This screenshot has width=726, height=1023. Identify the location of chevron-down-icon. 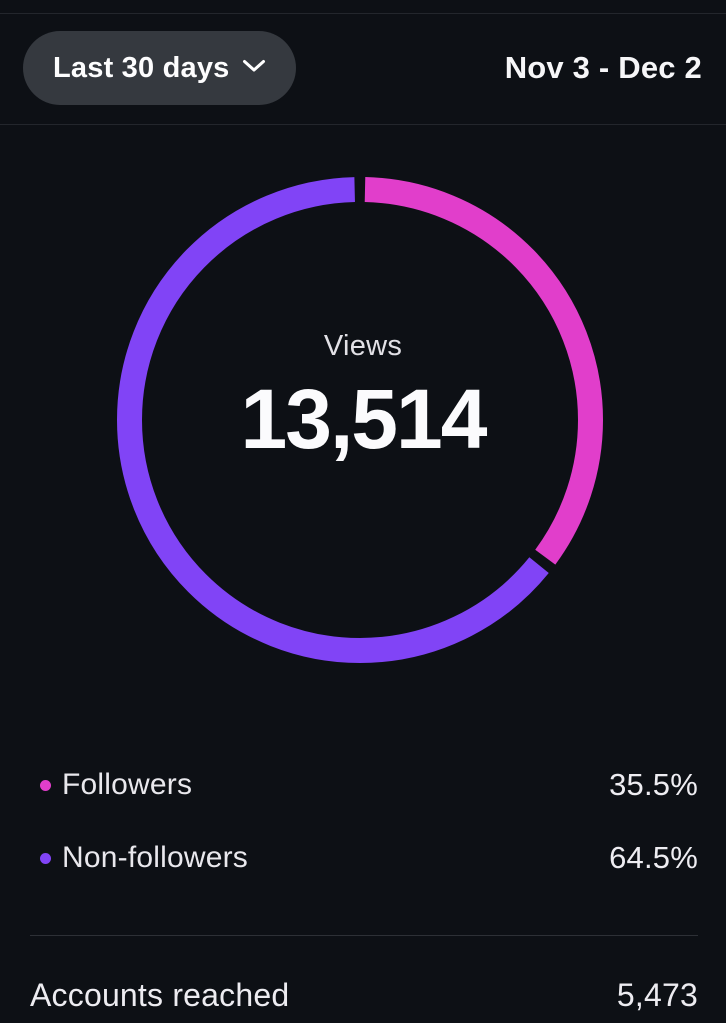
(253, 66).